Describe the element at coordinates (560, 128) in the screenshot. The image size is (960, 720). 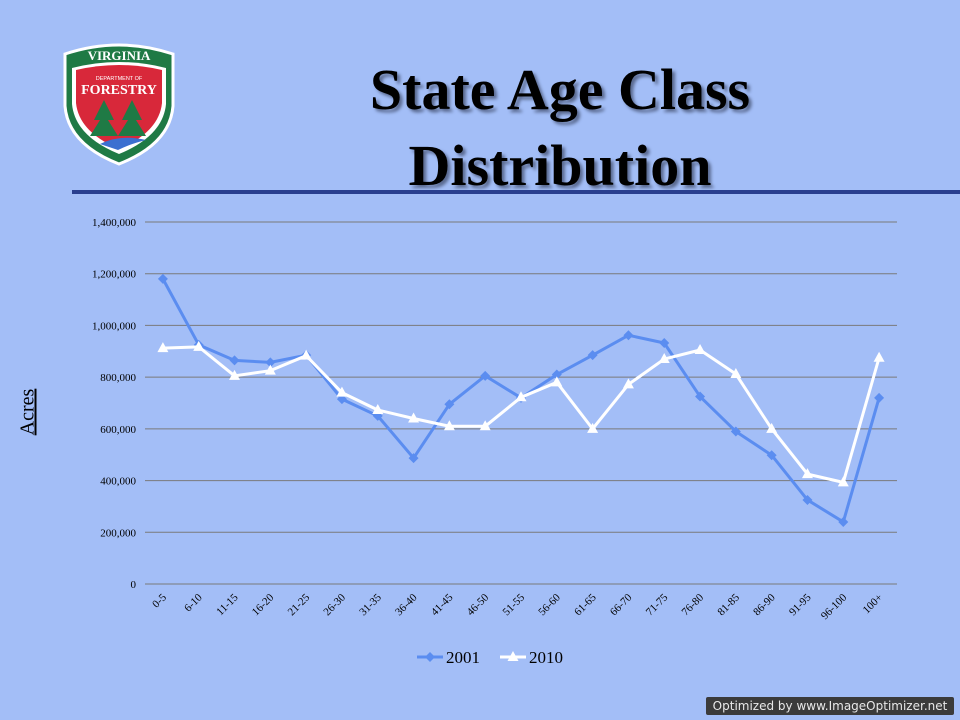
I see `page-title: State Age Class Distribution` at that location.